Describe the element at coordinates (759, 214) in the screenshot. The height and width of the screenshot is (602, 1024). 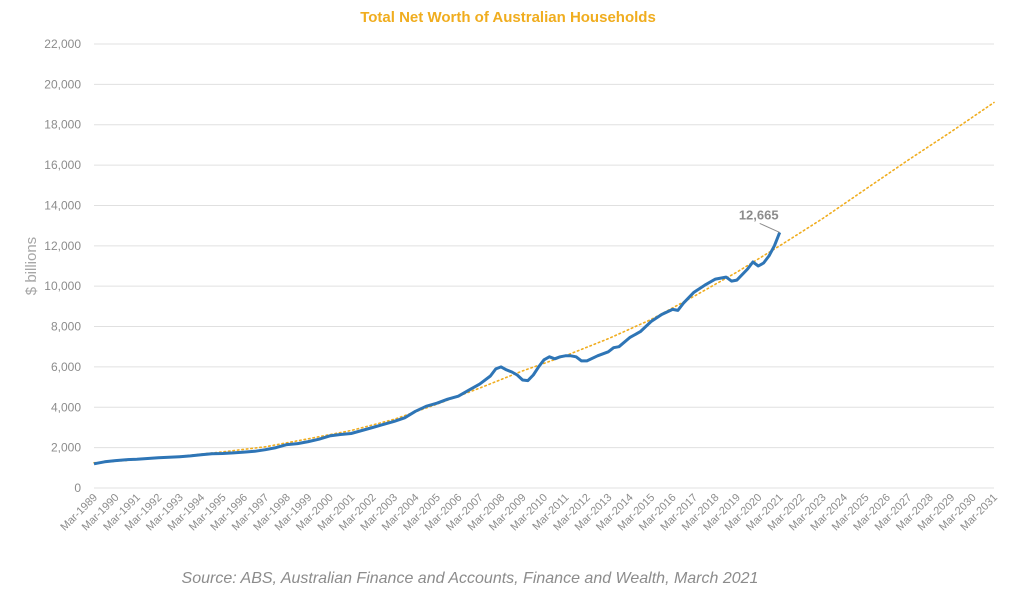
I see `latest-value-label: 12,665` at that location.